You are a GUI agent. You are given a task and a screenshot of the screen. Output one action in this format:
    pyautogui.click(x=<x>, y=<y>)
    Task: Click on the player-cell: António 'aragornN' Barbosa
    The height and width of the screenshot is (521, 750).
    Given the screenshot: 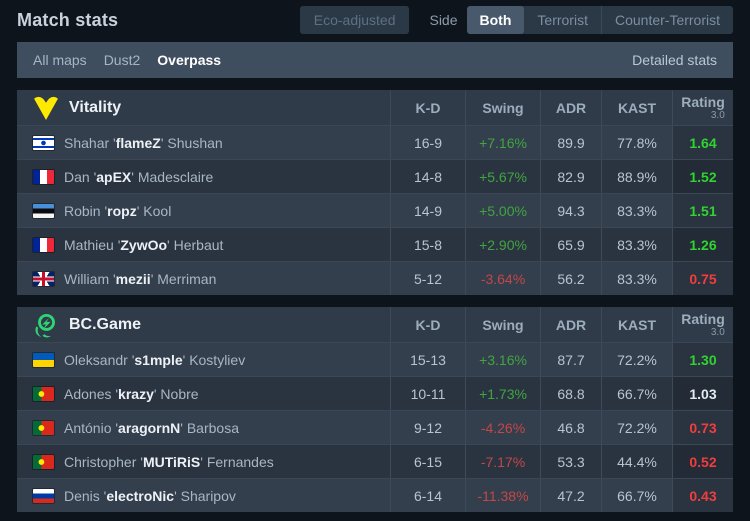 What is the action you would take?
    pyautogui.click(x=203, y=427)
    